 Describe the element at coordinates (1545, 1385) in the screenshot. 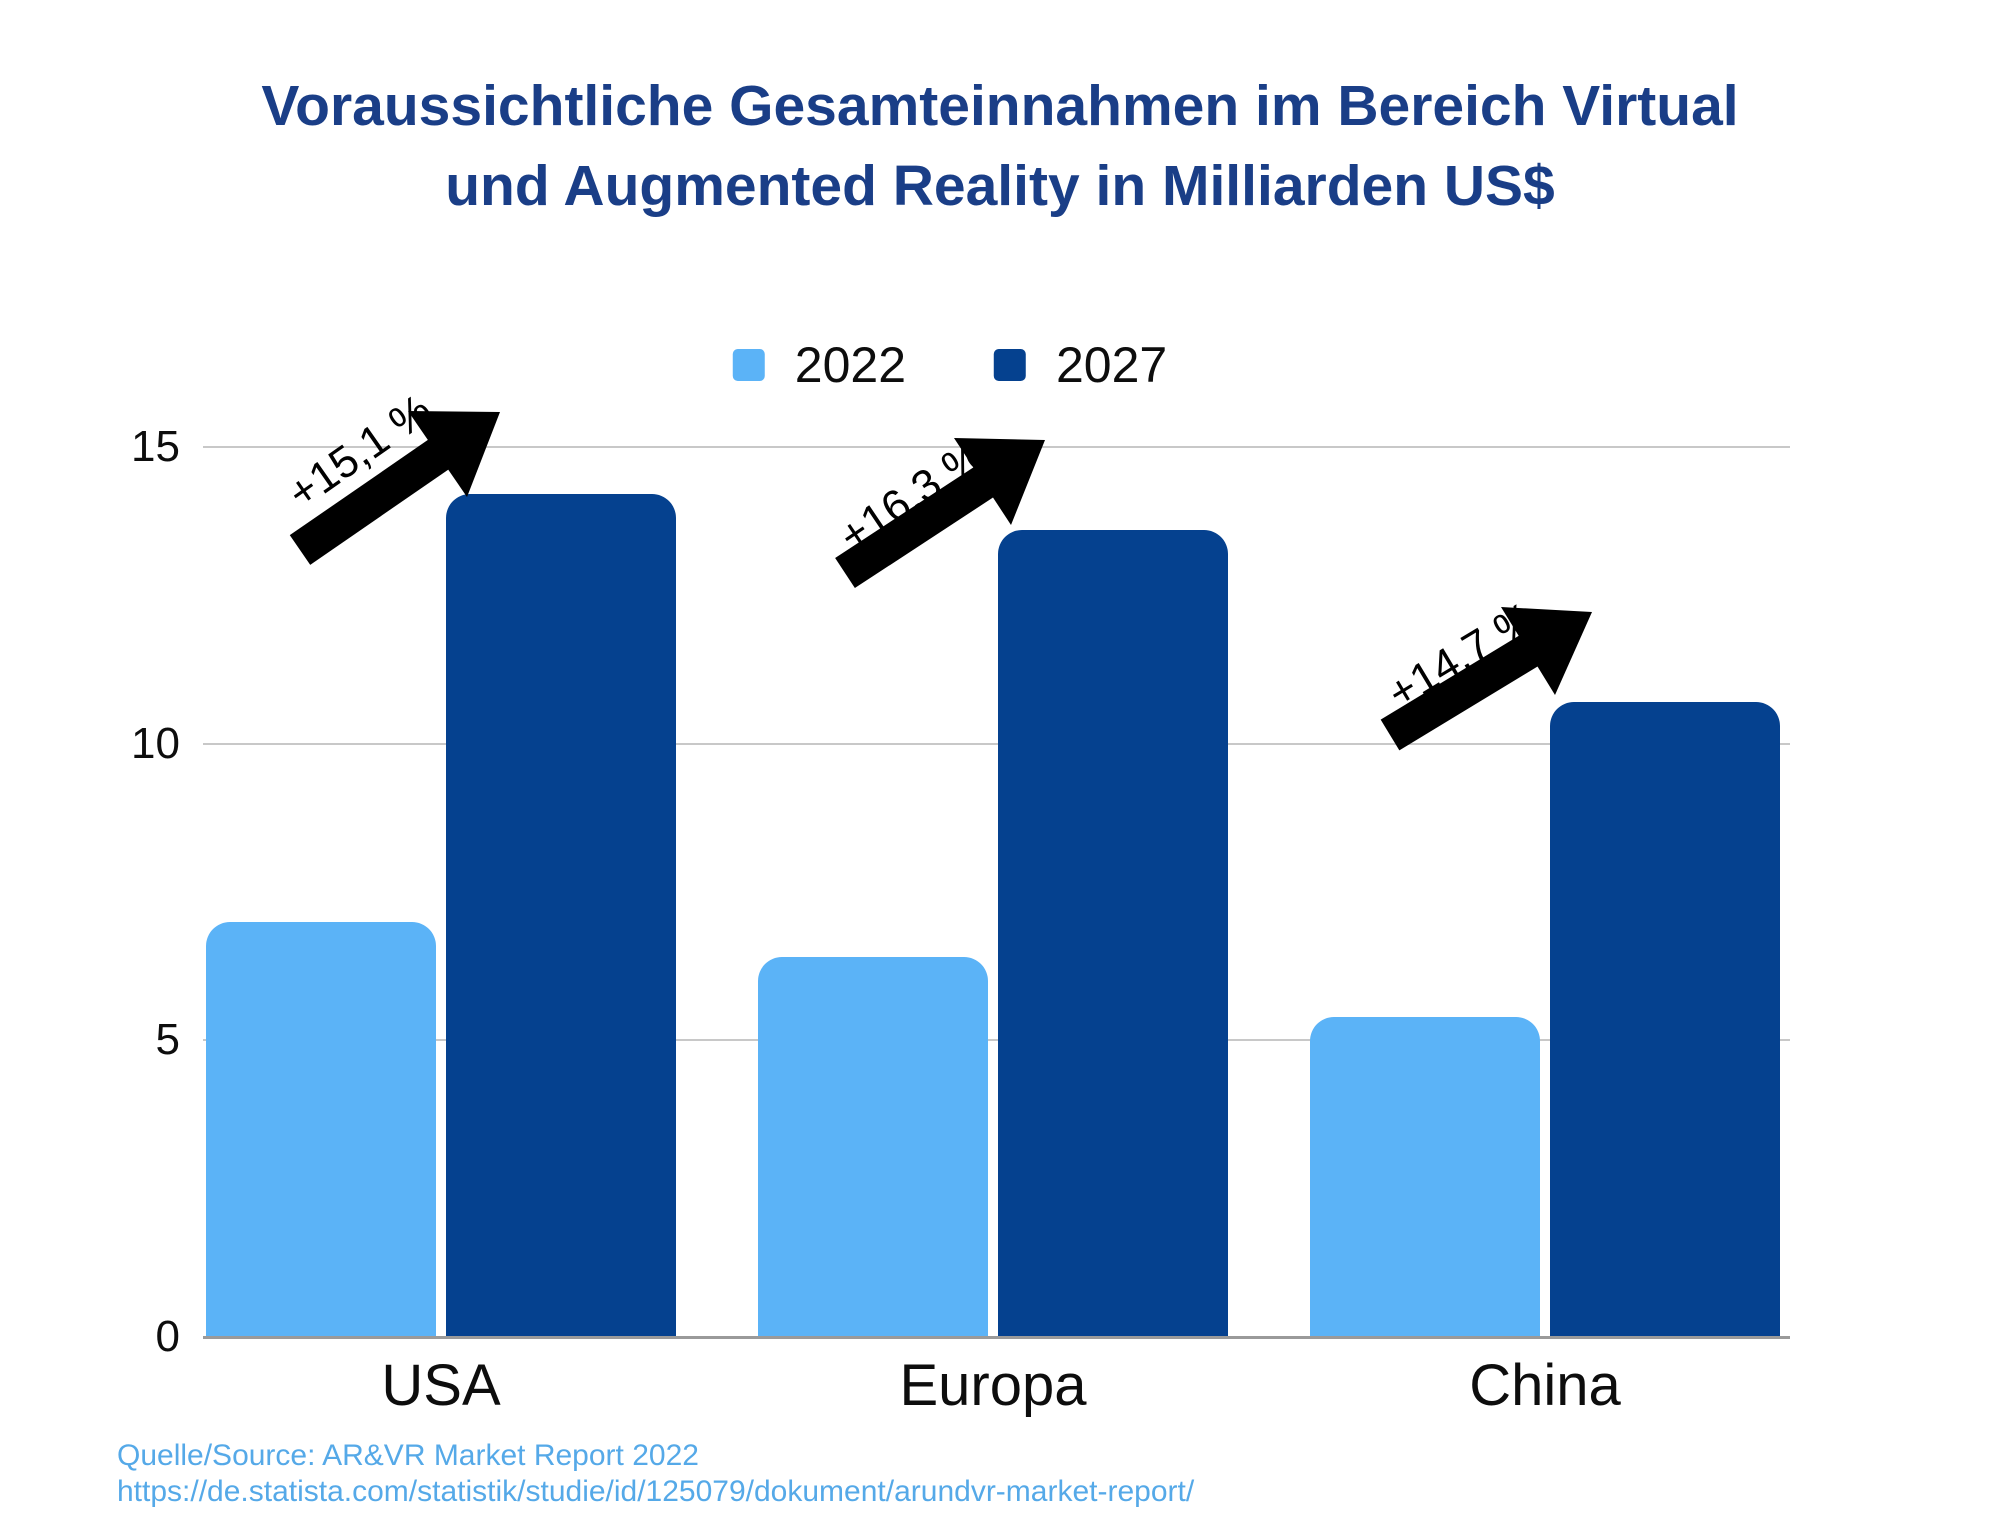

I see `category-label-china: China` at that location.